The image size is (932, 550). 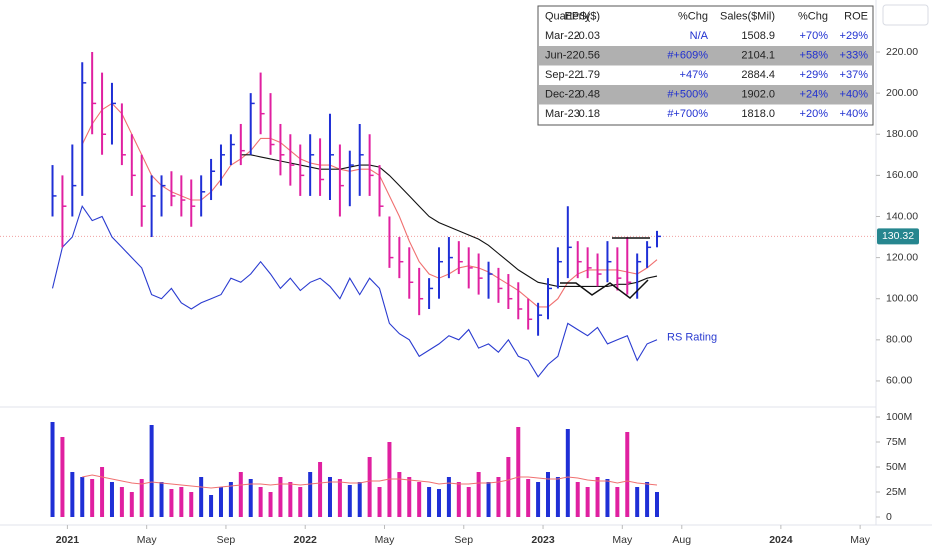 I want to click on table-cell: +29%, so click(x=814, y=75).